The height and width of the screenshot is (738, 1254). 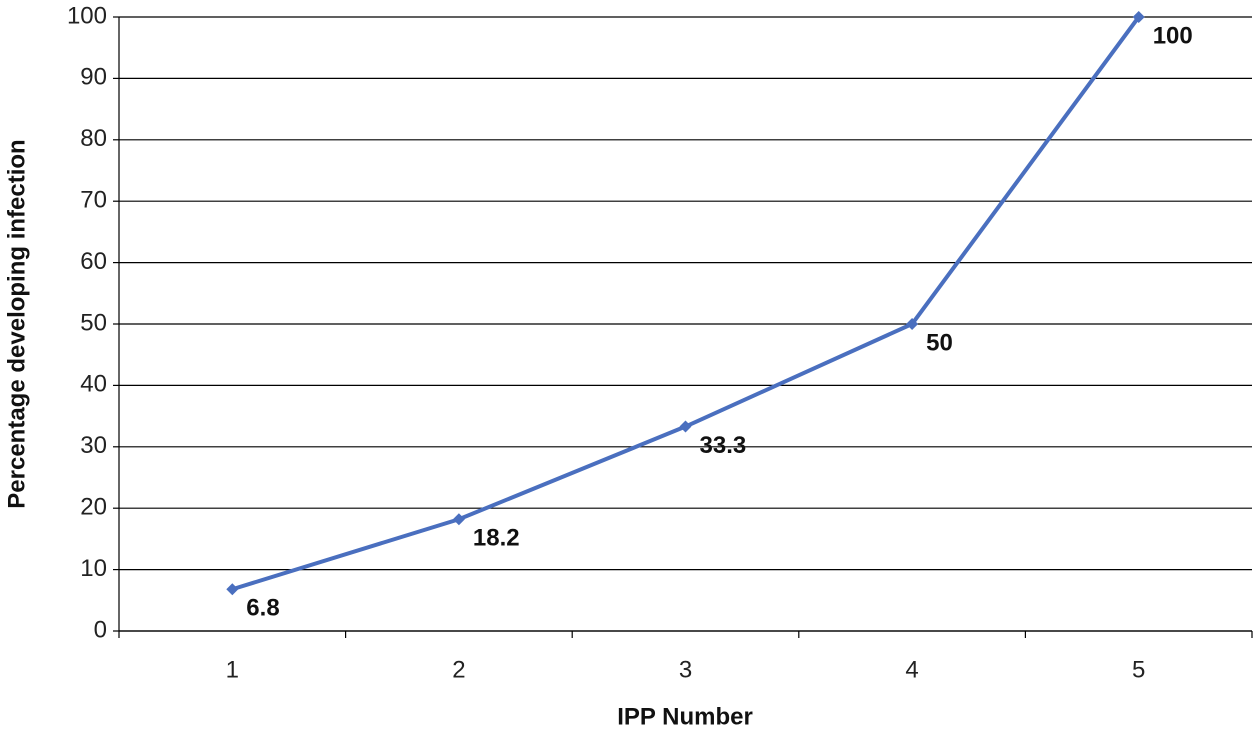 I want to click on y-tick-label: 50, so click(x=93, y=322).